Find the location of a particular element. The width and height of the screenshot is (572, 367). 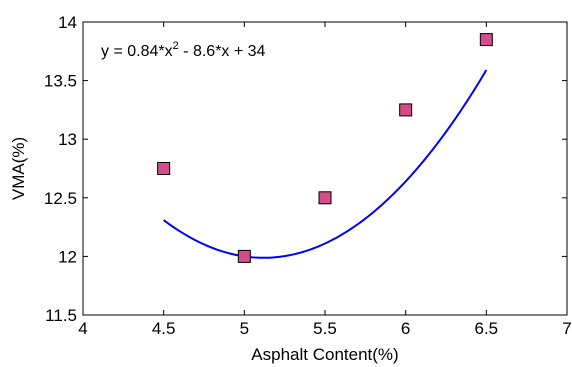

x-tick-label: 4.5 is located at coordinates (164, 328).